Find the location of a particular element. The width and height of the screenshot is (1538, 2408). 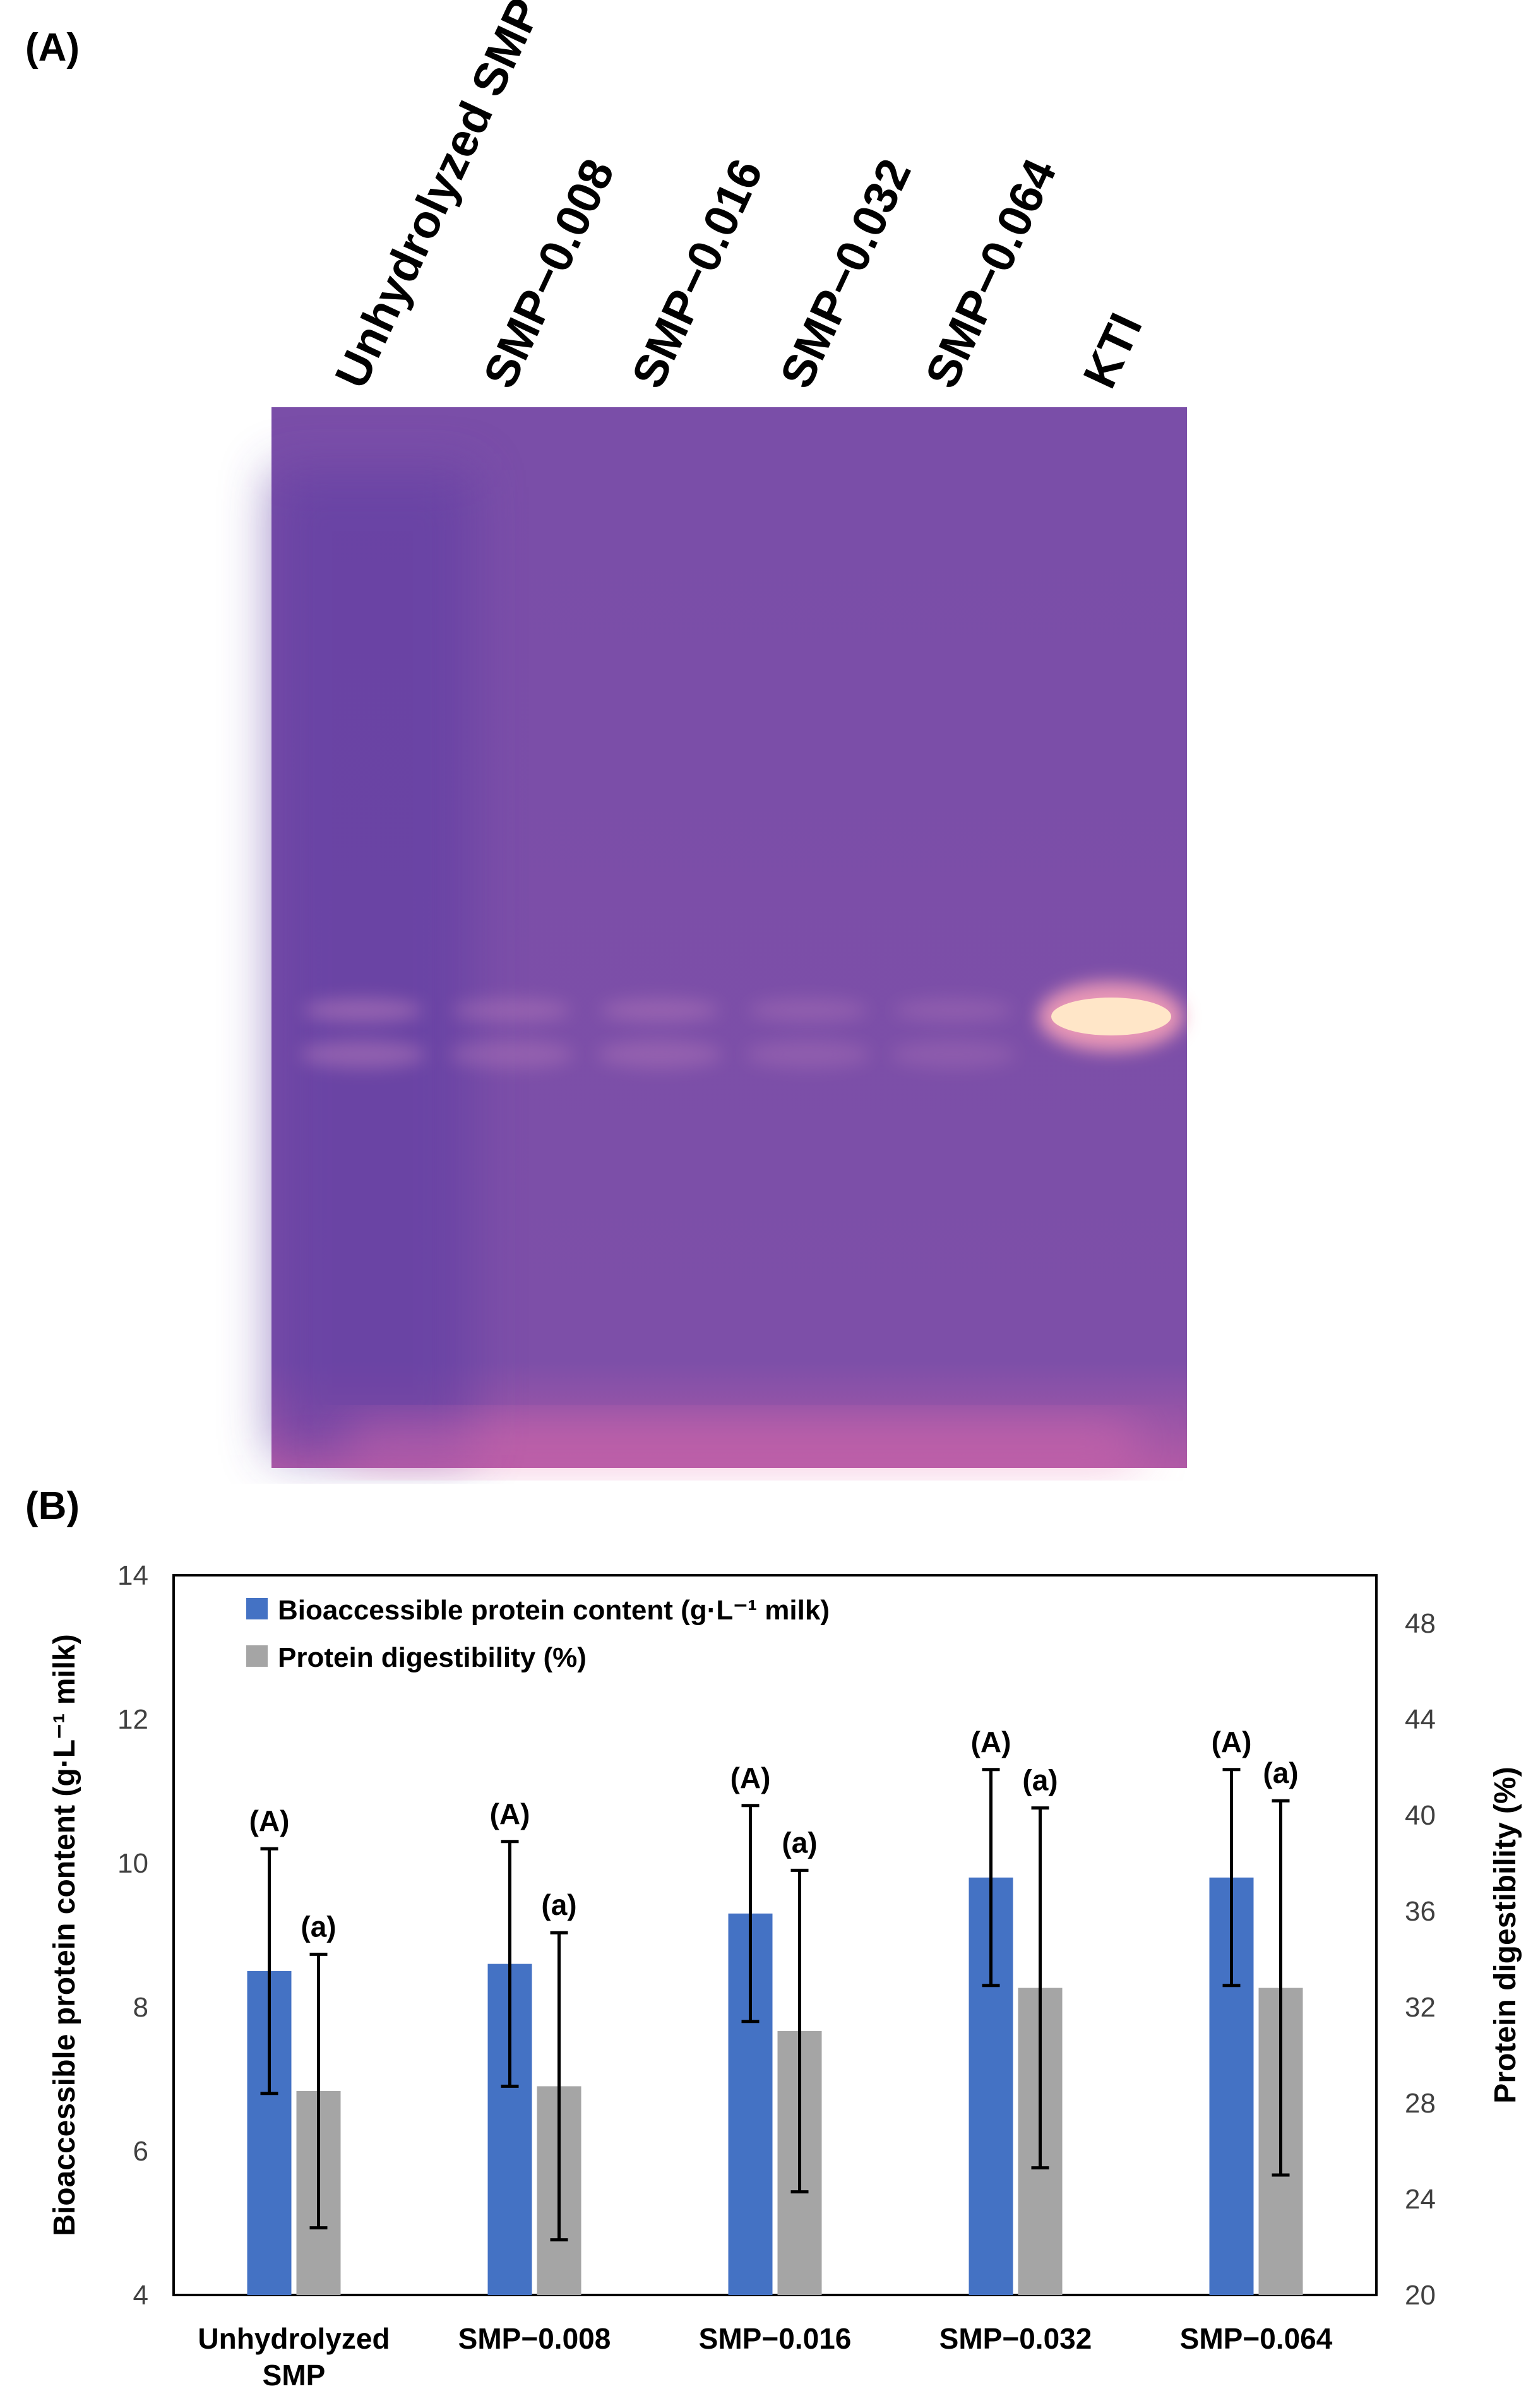

left-tick-label: 10 is located at coordinates (132, 1863).